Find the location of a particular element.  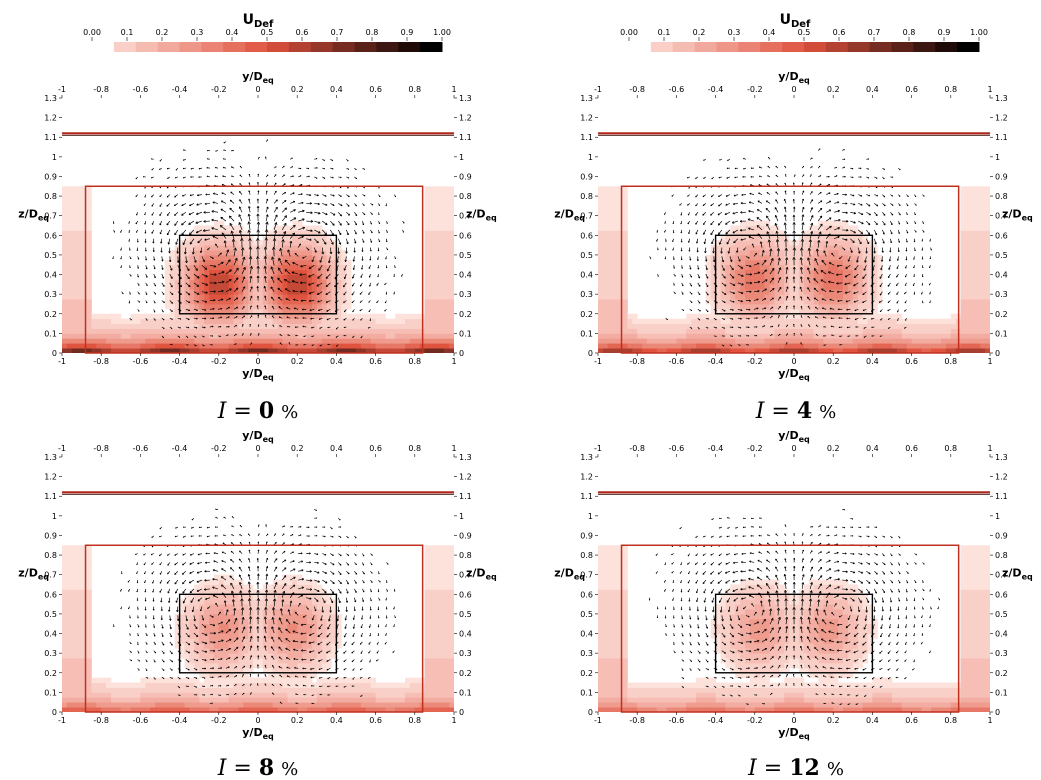

x-tick-label-top: 1 is located at coordinates (453, 89).